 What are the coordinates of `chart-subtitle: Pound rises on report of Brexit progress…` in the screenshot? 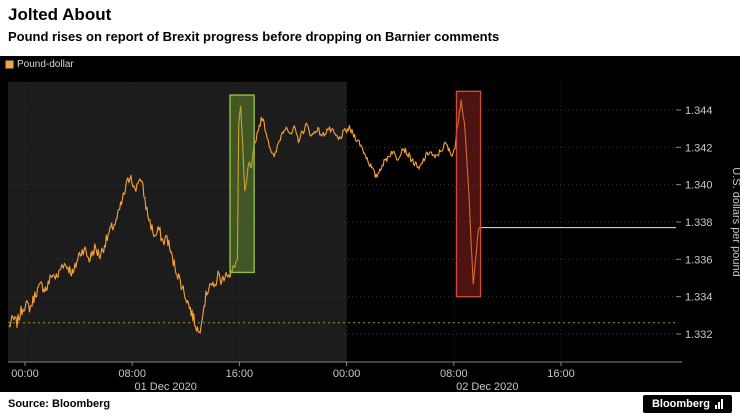 It's located at (254, 36).